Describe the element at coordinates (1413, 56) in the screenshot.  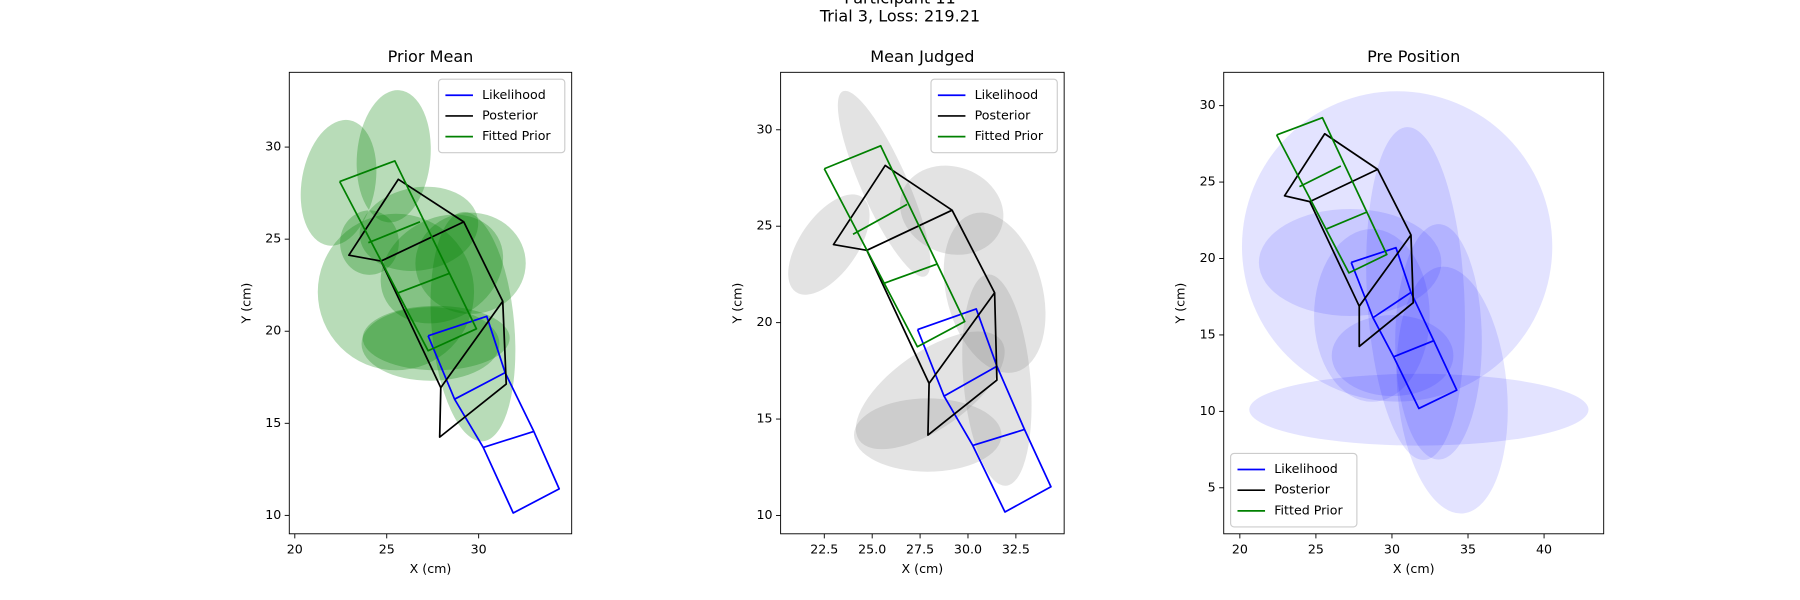
I see `axes-title: Pre Position` at that location.